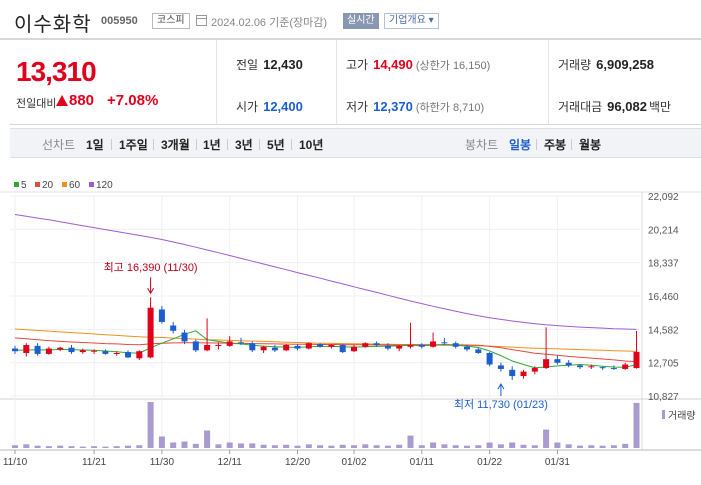 The height and width of the screenshot is (485, 701). I want to click on diff-value: 880, so click(82, 100).